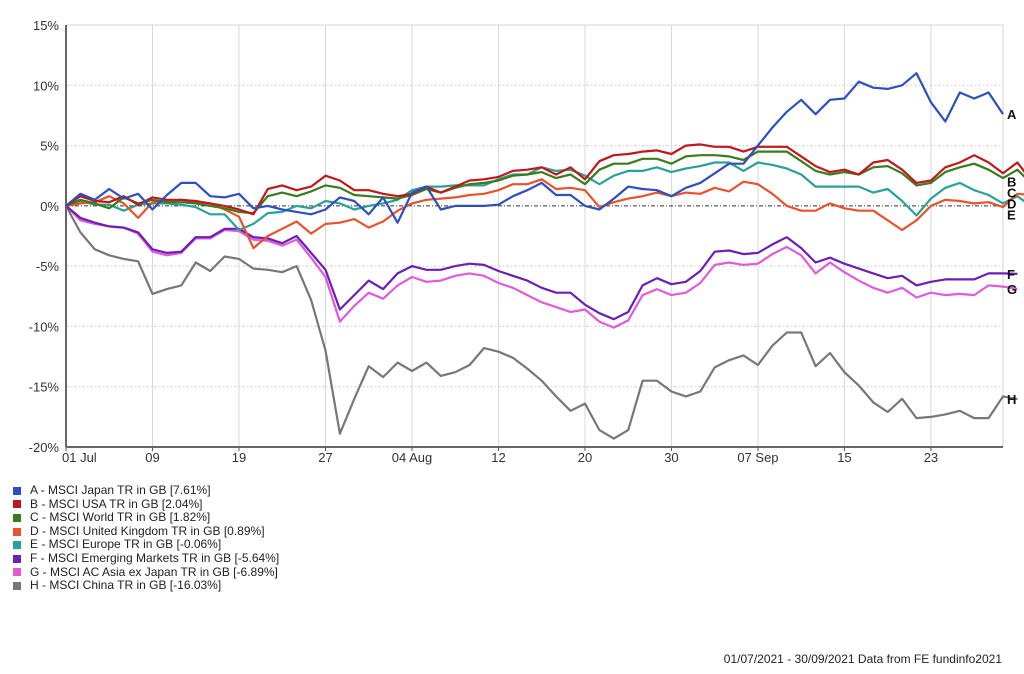 This screenshot has height=674, width=1024. I want to click on legend-item-h: H - MSCI China TR in GB [-16.03%], so click(146, 586).